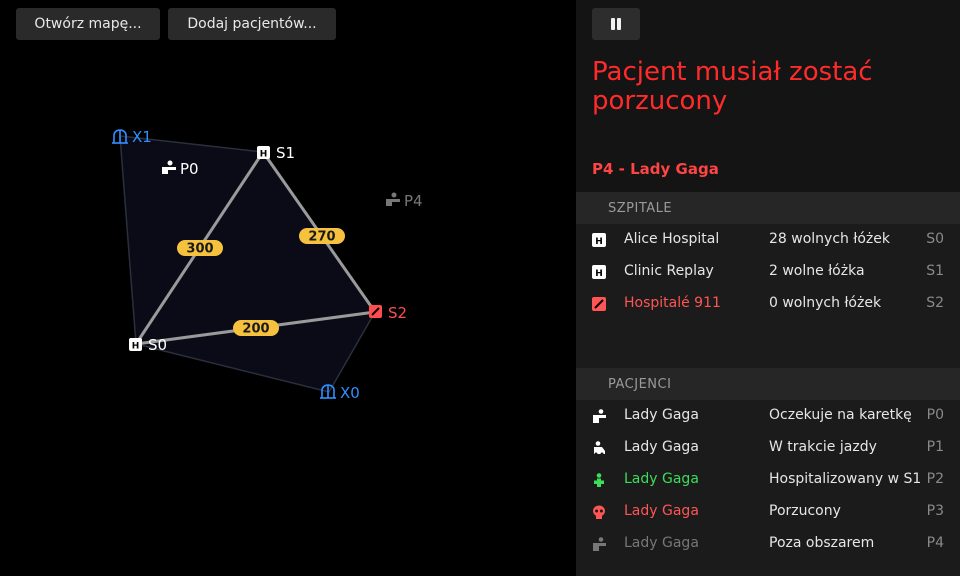 The height and width of the screenshot is (576, 960). Describe the element at coordinates (768, 416) in the screenshot. I see `patient-row: Lady Gaga Oczekuje na karetkę P0` at that location.